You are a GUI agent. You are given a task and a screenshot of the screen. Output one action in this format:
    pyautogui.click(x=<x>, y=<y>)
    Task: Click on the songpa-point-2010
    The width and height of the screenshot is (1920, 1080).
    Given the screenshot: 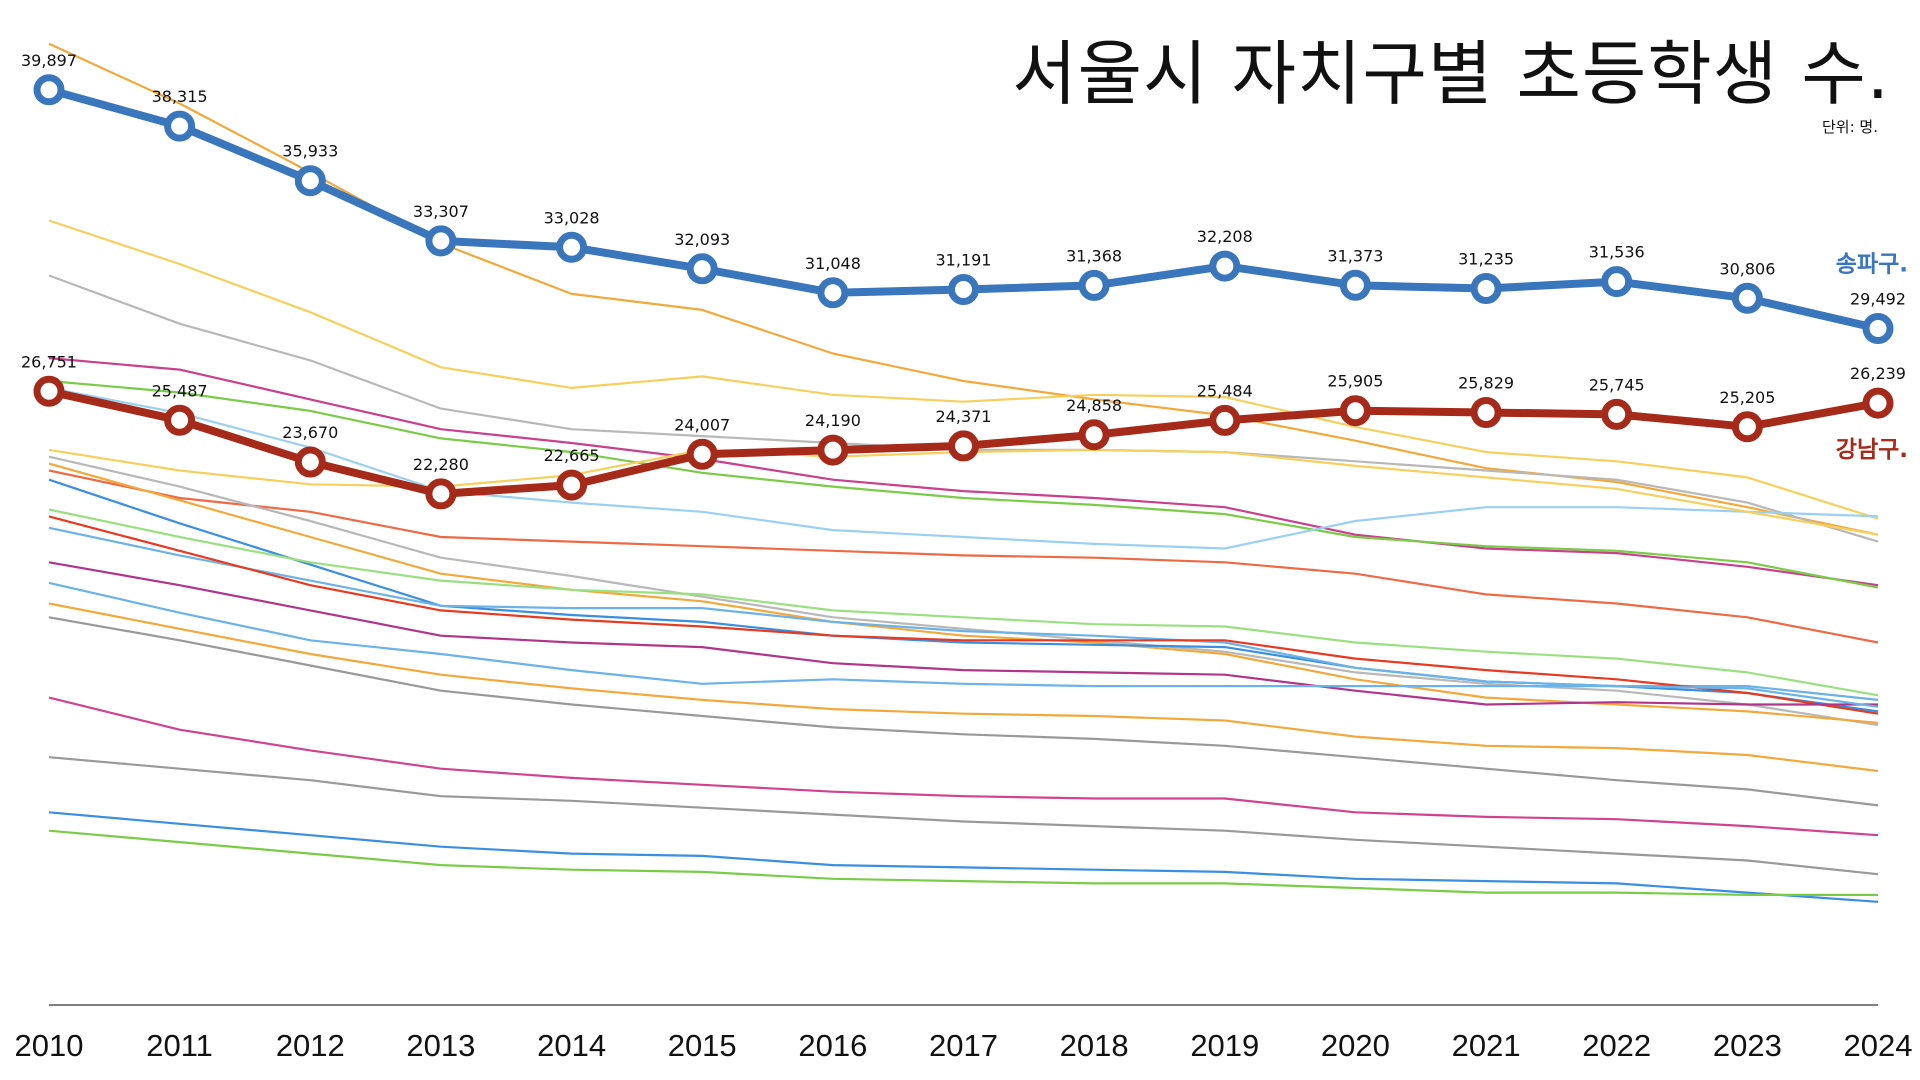 What is the action you would take?
    pyautogui.click(x=49, y=90)
    